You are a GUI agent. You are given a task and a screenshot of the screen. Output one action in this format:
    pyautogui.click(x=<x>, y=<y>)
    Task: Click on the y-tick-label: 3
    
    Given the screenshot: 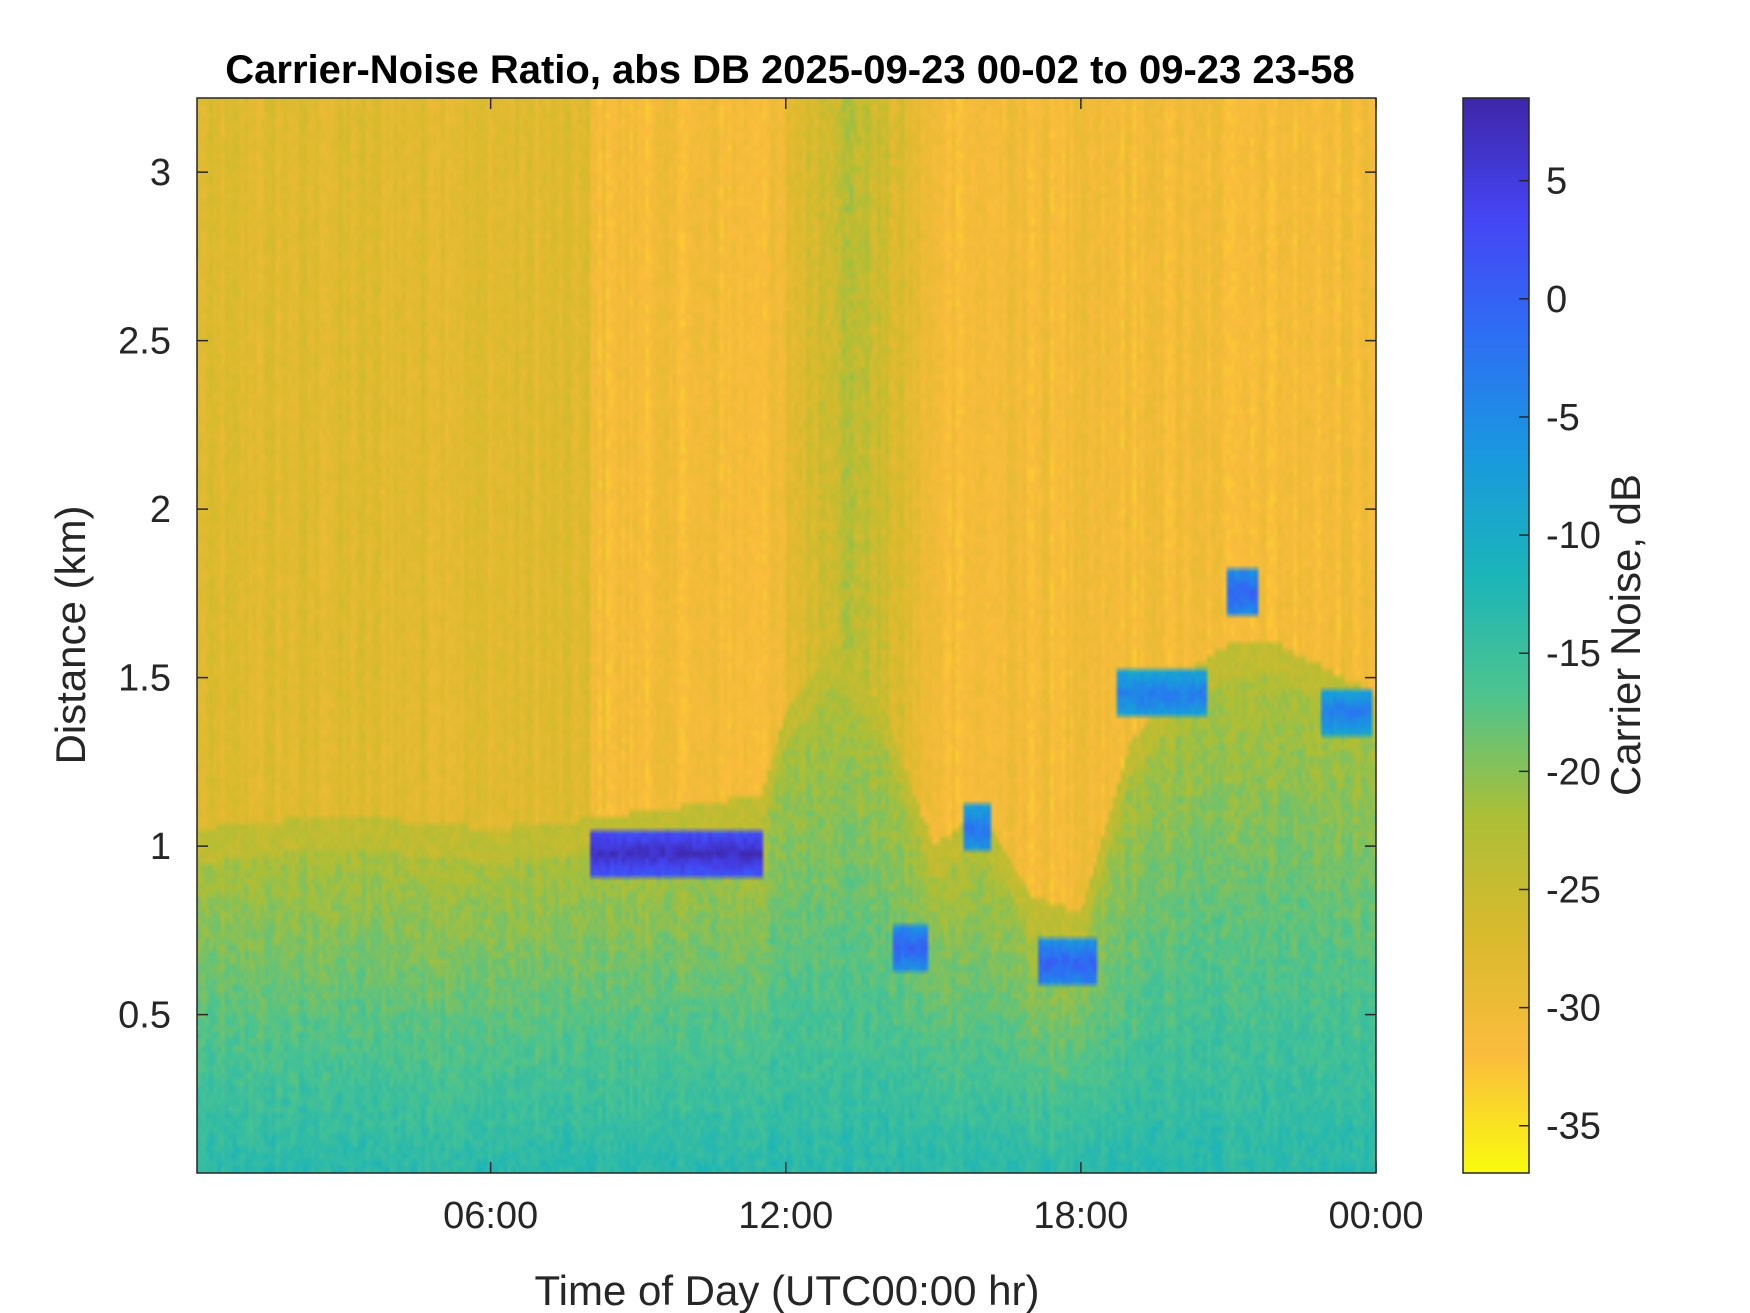 What is the action you would take?
    pyautogui.click(x=160, y=173)
    